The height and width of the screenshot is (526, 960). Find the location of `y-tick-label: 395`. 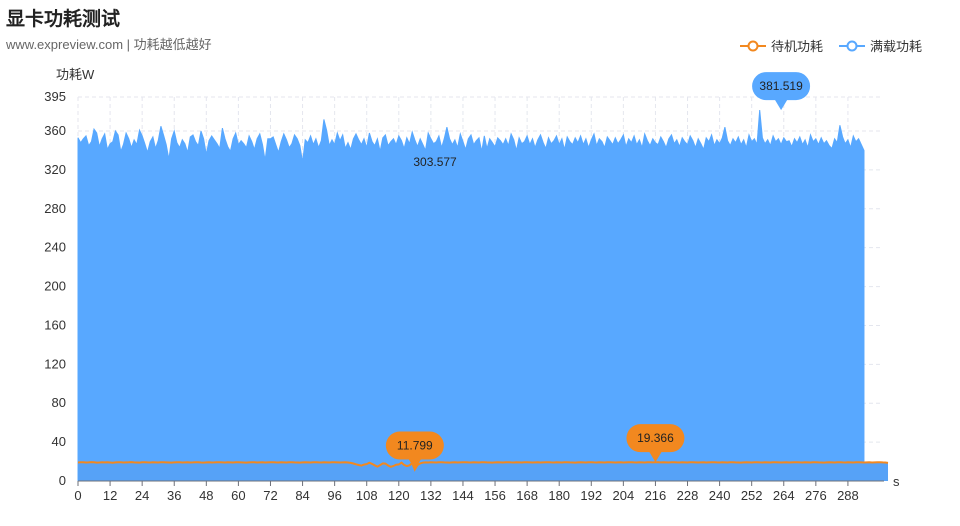

y-tick-label: 395 is located at coordinates (55, 96).